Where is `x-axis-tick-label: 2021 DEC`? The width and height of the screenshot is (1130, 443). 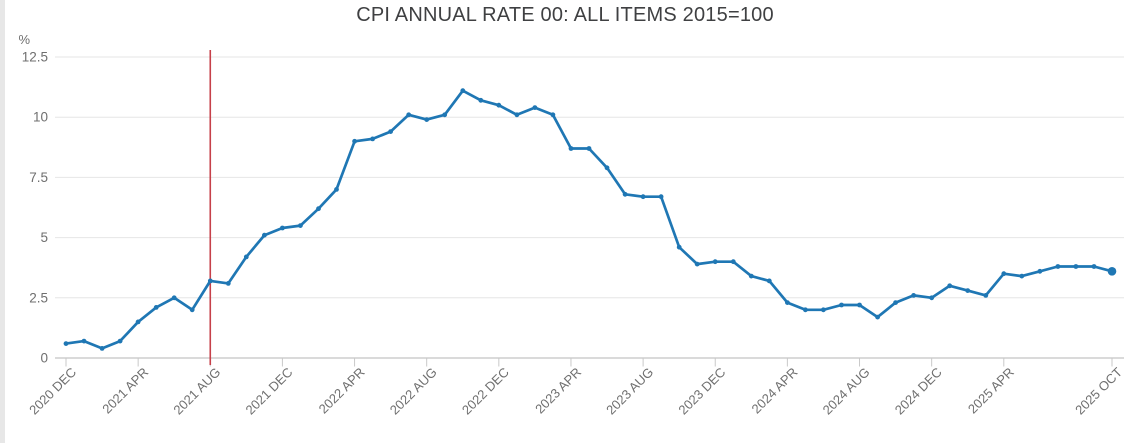
x-axis-tick-label: 2021 DEC is located at coordinates (269, 391).